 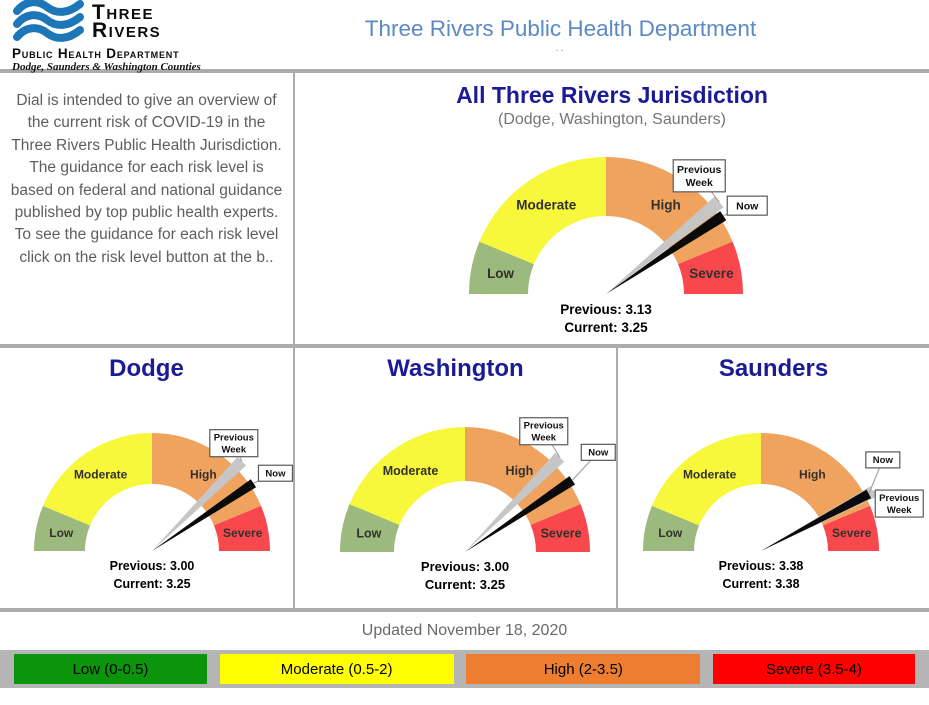 I want to click on header-title-wrap: Three Rivers Public Health Department .., so click(x=560, y=35).